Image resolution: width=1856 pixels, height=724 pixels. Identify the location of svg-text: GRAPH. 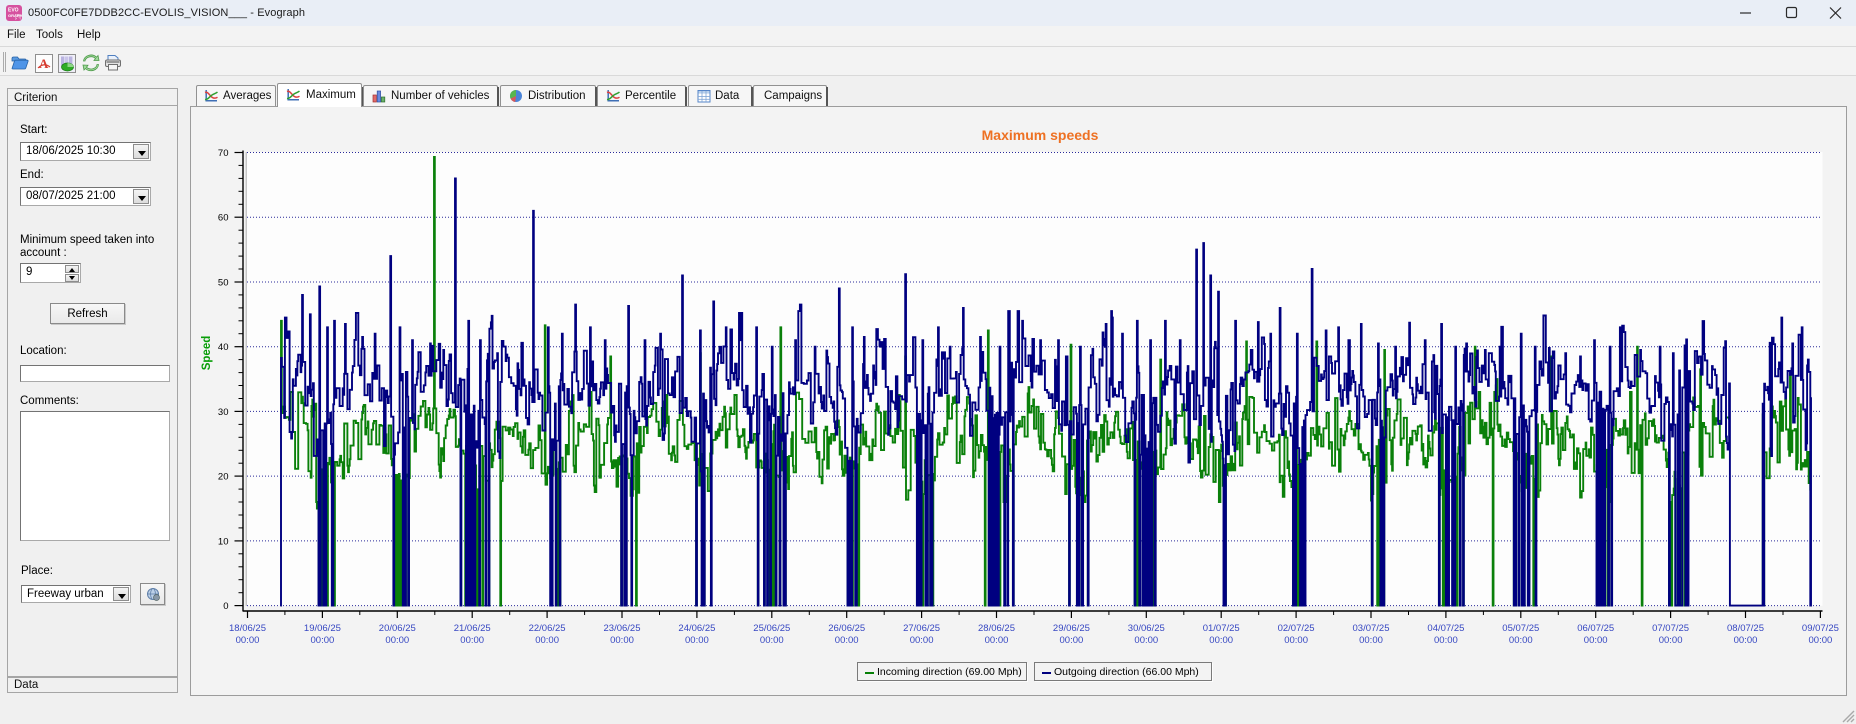
(15, 15).